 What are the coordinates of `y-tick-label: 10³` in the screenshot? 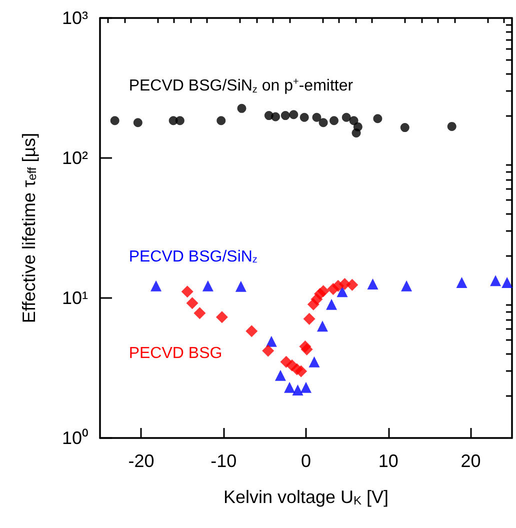 It's located at (75, 18).